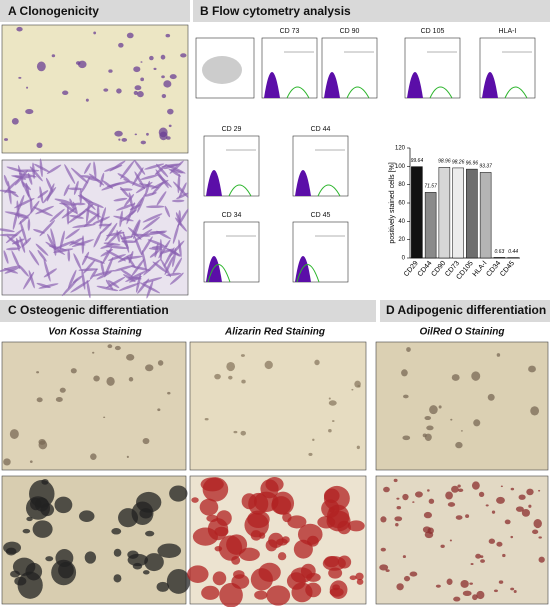  I want to click on x-tick-label: CD45, so click(507, 269).